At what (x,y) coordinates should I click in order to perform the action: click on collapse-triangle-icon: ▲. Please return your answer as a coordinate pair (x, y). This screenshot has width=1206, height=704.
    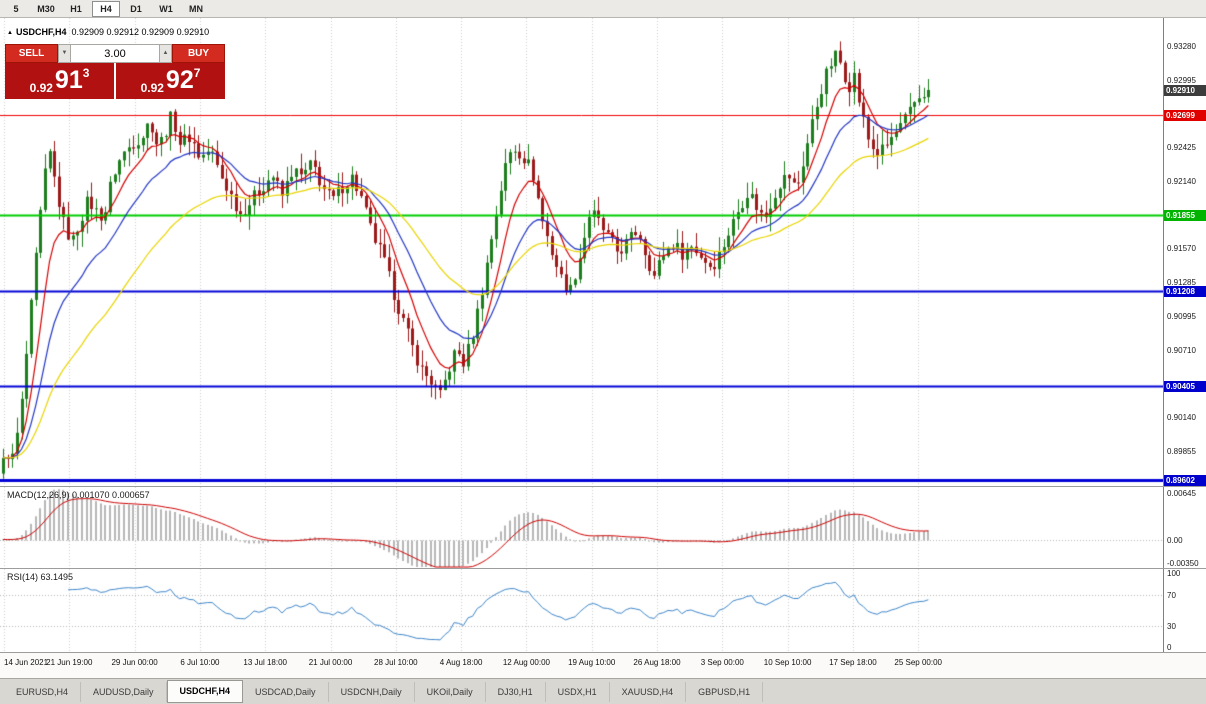
    Looking at the image, I should click on (10, 33).